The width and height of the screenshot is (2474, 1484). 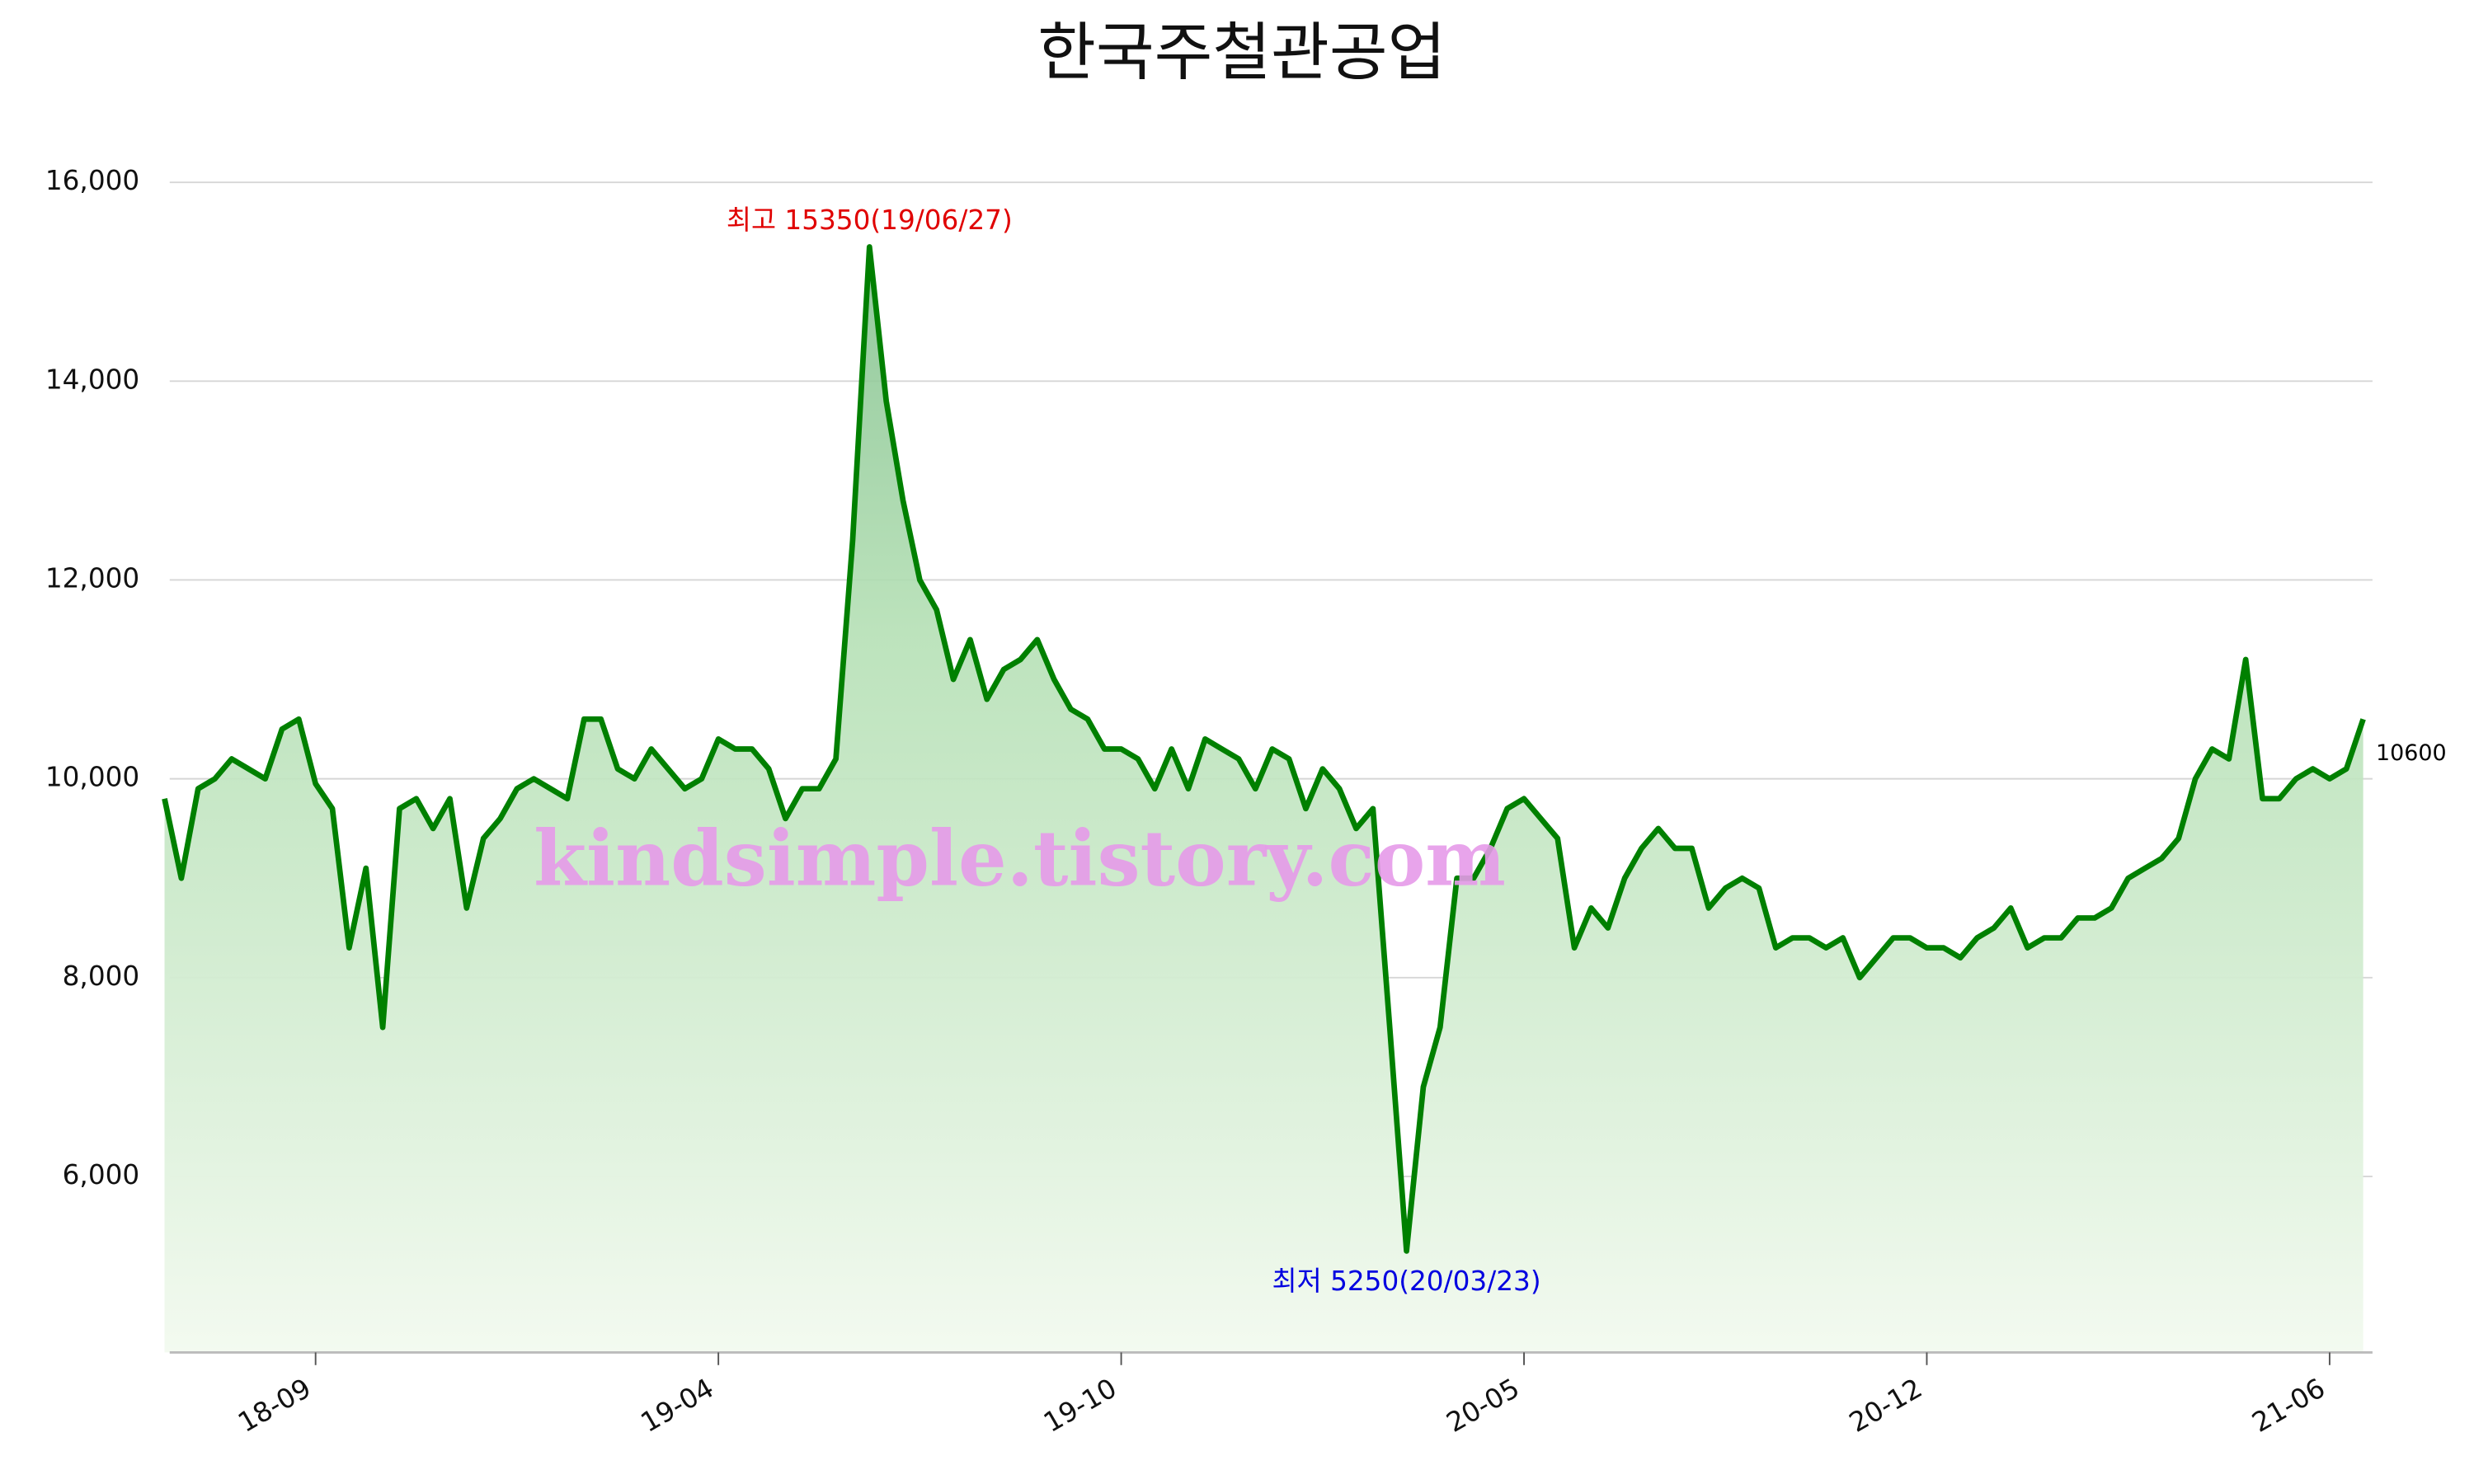 I want to click on x-tick-label: 20-12, so click(x=1885, y=1406).